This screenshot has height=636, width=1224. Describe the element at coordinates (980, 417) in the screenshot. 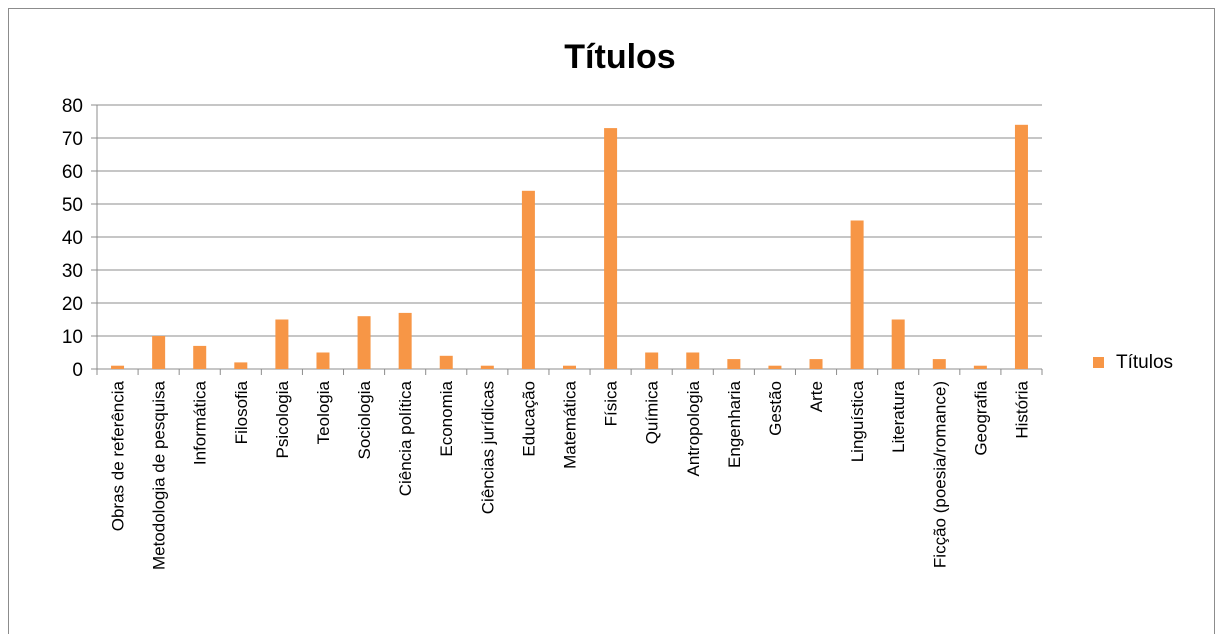

I see `x-category-label: Geografia` at that location.